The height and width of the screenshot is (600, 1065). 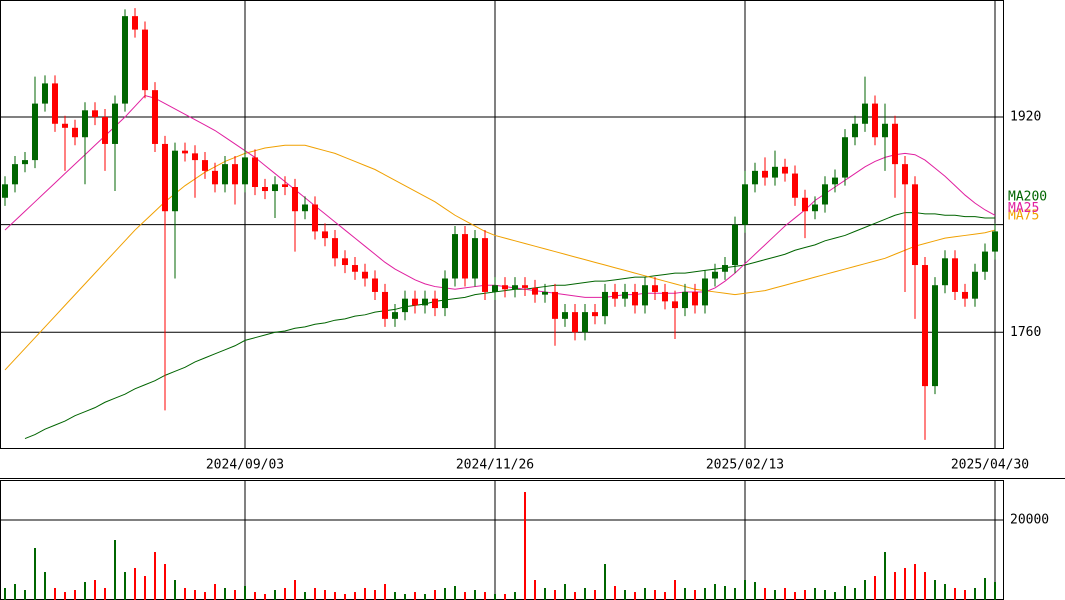 I want to click on ma-label: MA75, so click(x=1023, y=216).